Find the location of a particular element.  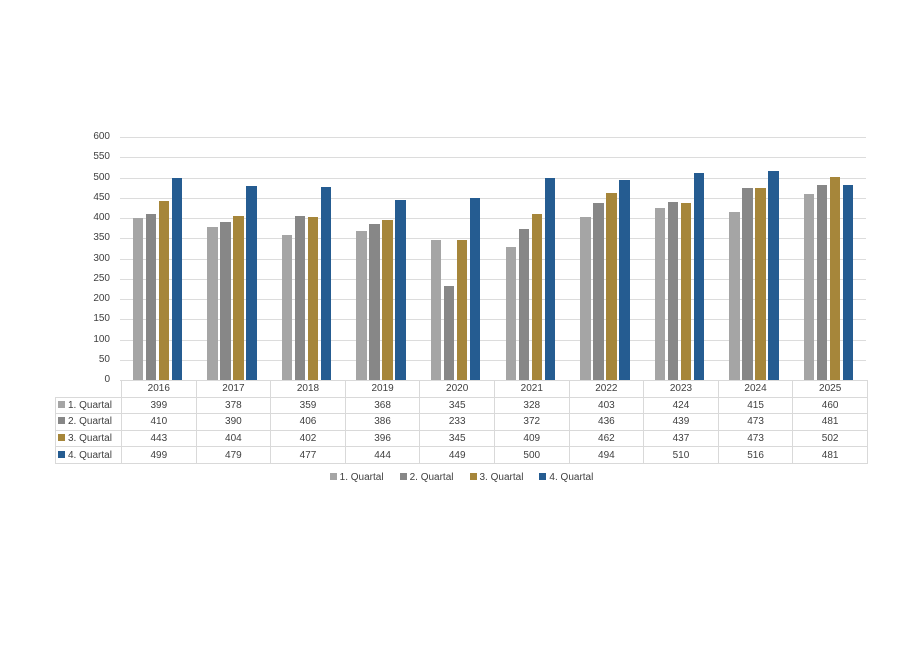

table-row: 1. Quartal 399 378 359 368 345 328 403 424 415 460 is located at coordinates (461, 405).